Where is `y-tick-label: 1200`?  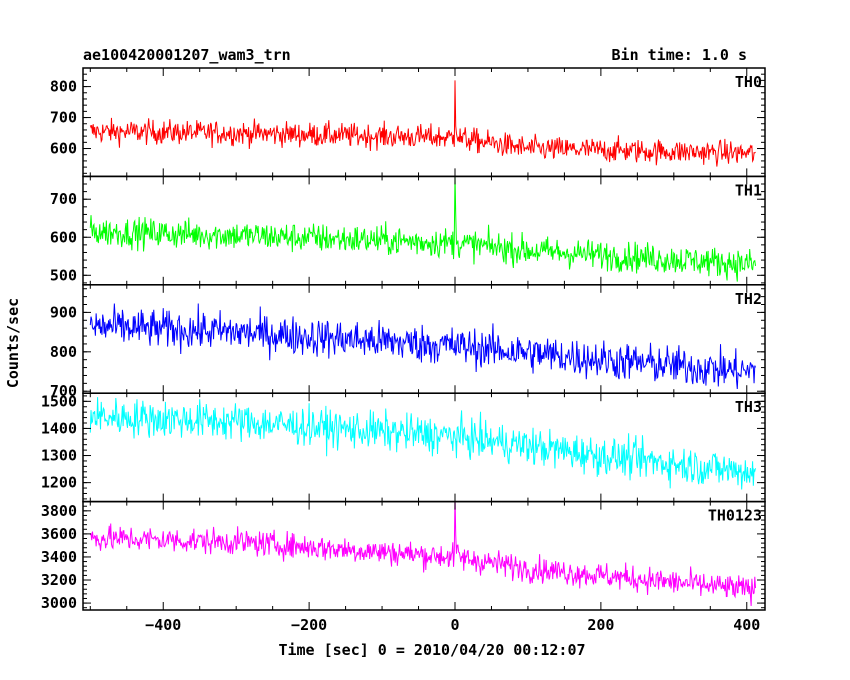 y-tick-label: 1200 is located at coordinates (59, 483).